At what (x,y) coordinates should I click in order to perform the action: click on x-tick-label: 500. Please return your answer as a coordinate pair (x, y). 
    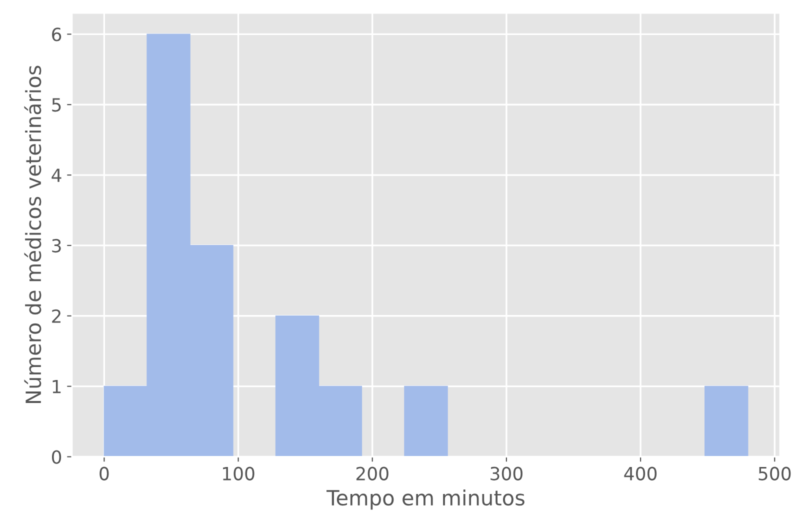
    Looking at the image, I should click on (774, 473).